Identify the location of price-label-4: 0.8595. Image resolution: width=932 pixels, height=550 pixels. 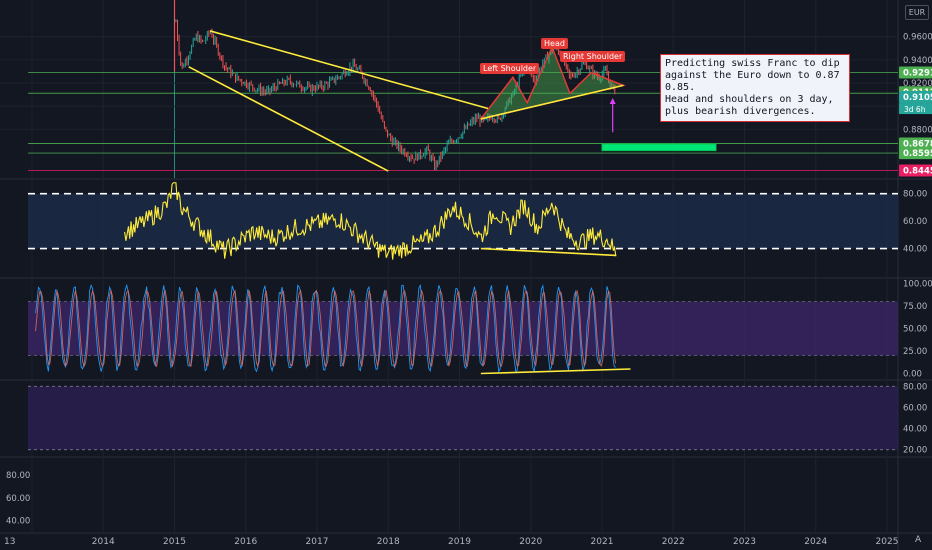
(917, 154).